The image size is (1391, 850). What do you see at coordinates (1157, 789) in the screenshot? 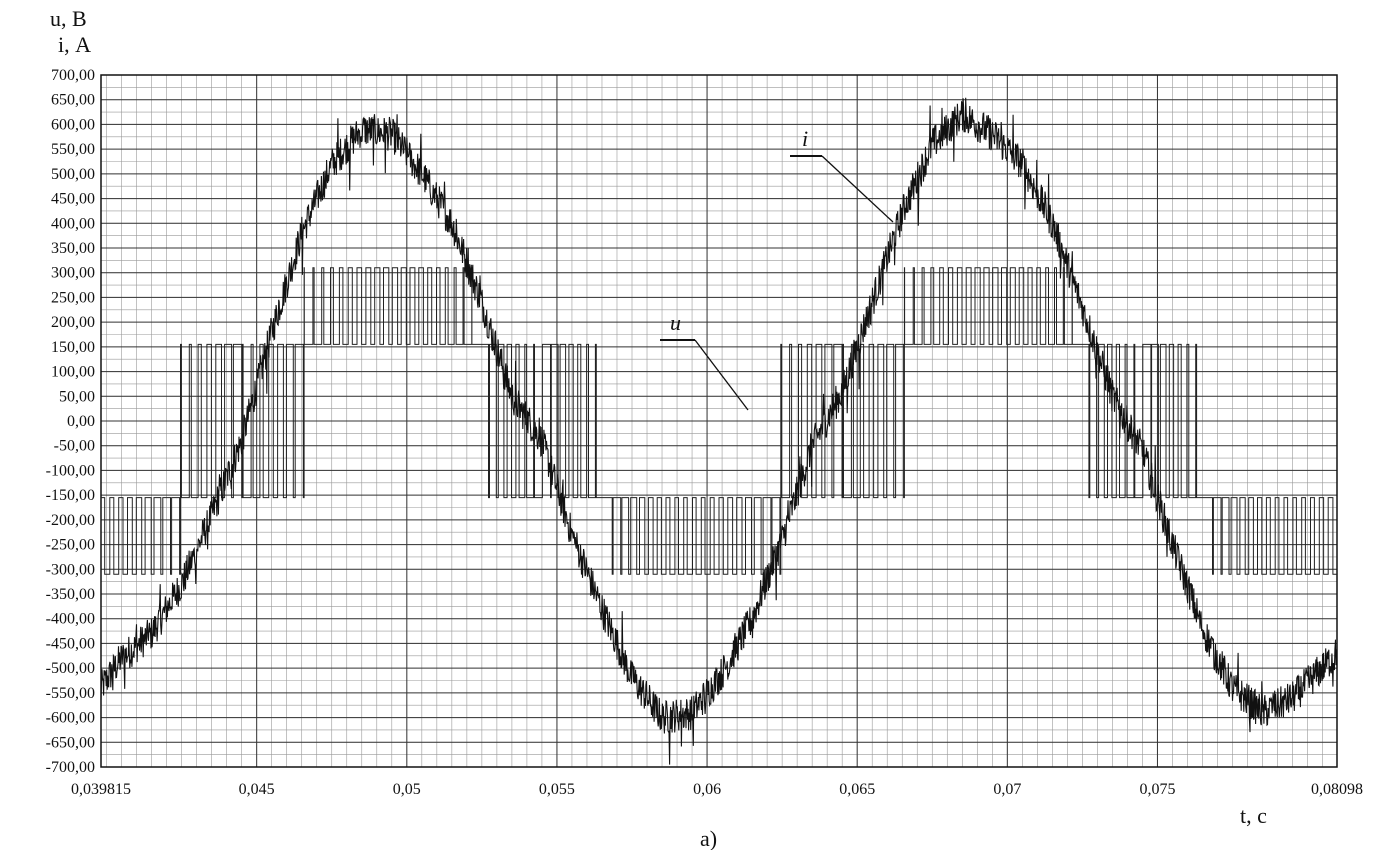
I see `x-tick-label: 0,075` at bounding box center [1157, 789].